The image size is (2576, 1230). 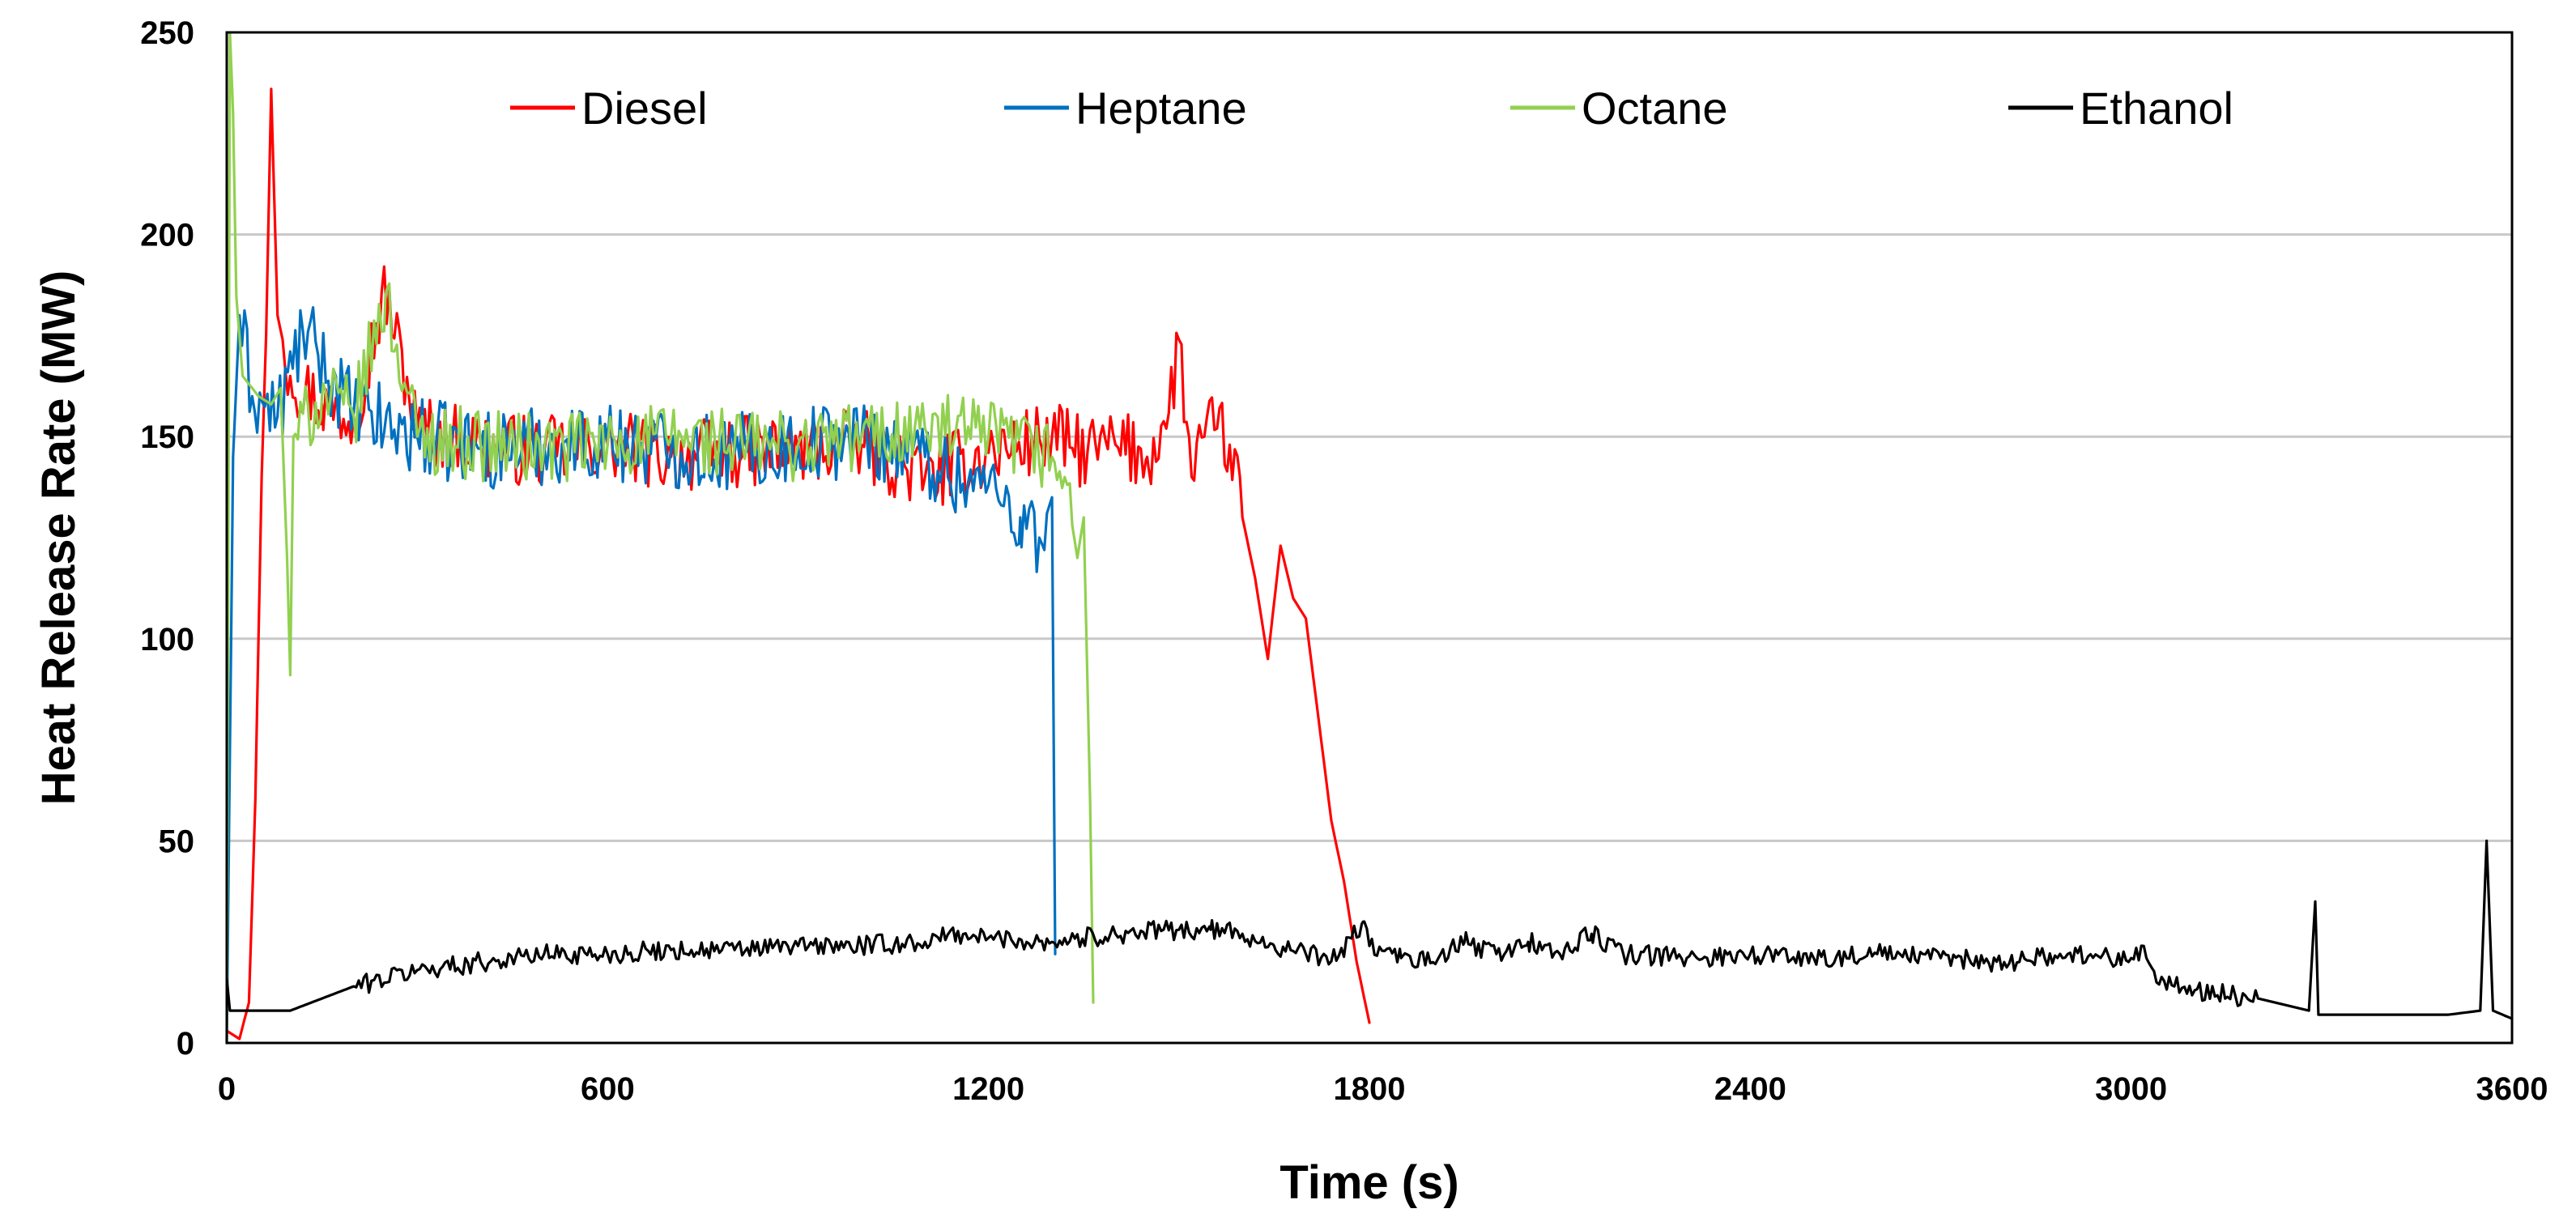 I want to click on x-axis-title: Time (s), so click(x=1368, y=1182).